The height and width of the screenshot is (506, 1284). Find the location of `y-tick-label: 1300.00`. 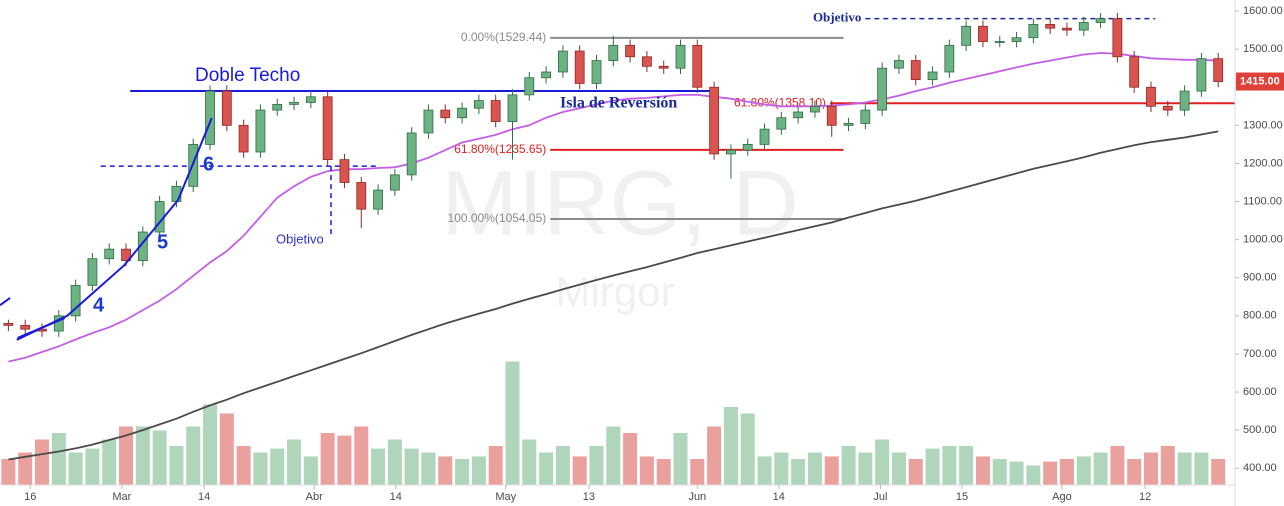

y-tick-label: 1300.00 is located at coordinates (1263, 125).